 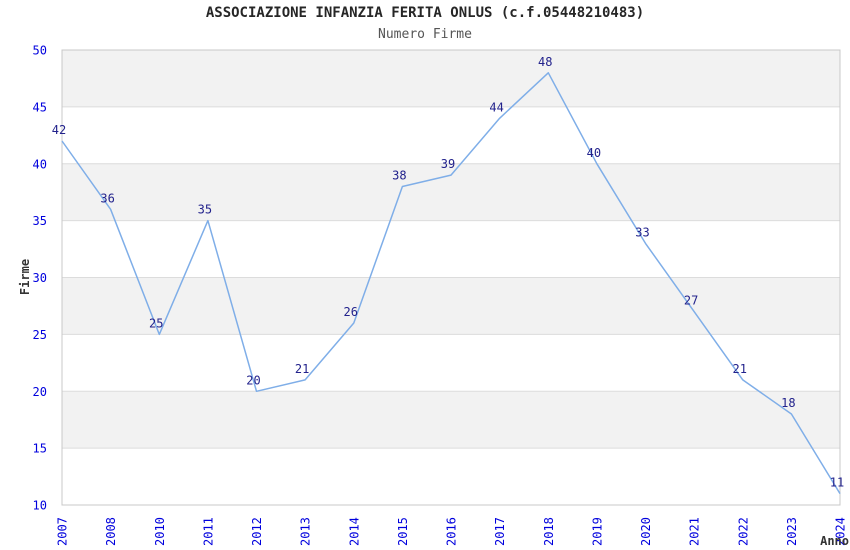 What do you see at coordinates (788, 403) in the screenshot?
I see `data-point-label: 18` at bounding box center [788, 403].